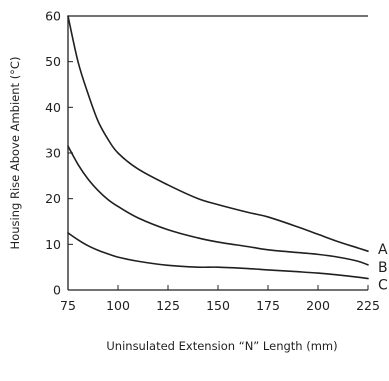 Image resolution: width=389 pixels, height=381 pixels. Describe the element at coordinates (15, 153) in the screenshot. I see `y-axis-title: Housing Rise Above Ambient (°C)` at that location.